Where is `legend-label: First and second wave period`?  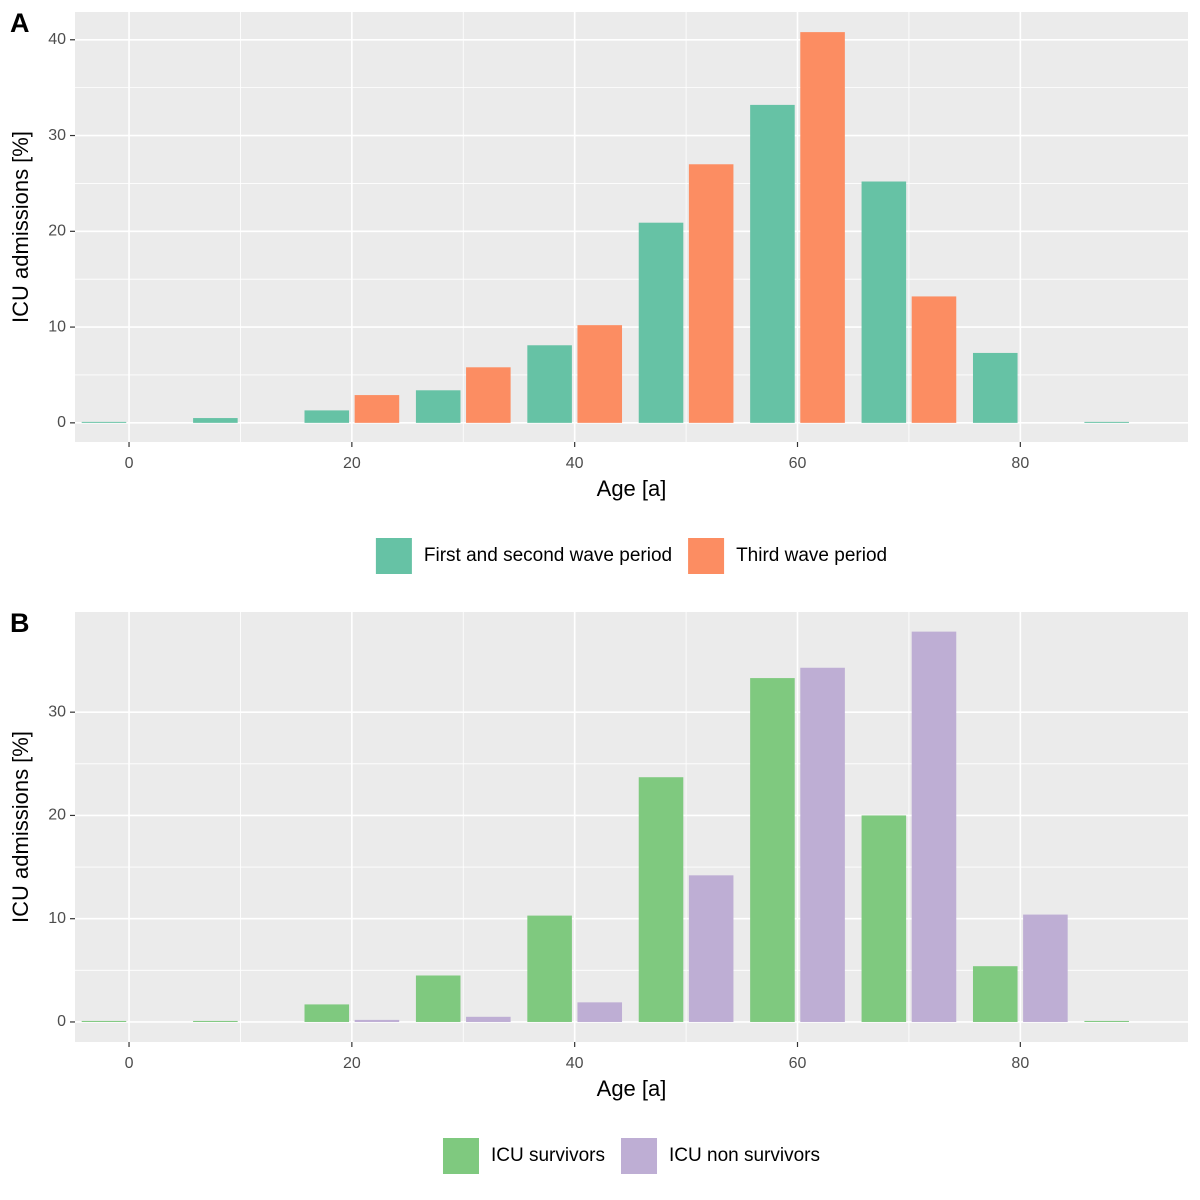 legend-label: First and second wave period is located at coordinates (548, 555).